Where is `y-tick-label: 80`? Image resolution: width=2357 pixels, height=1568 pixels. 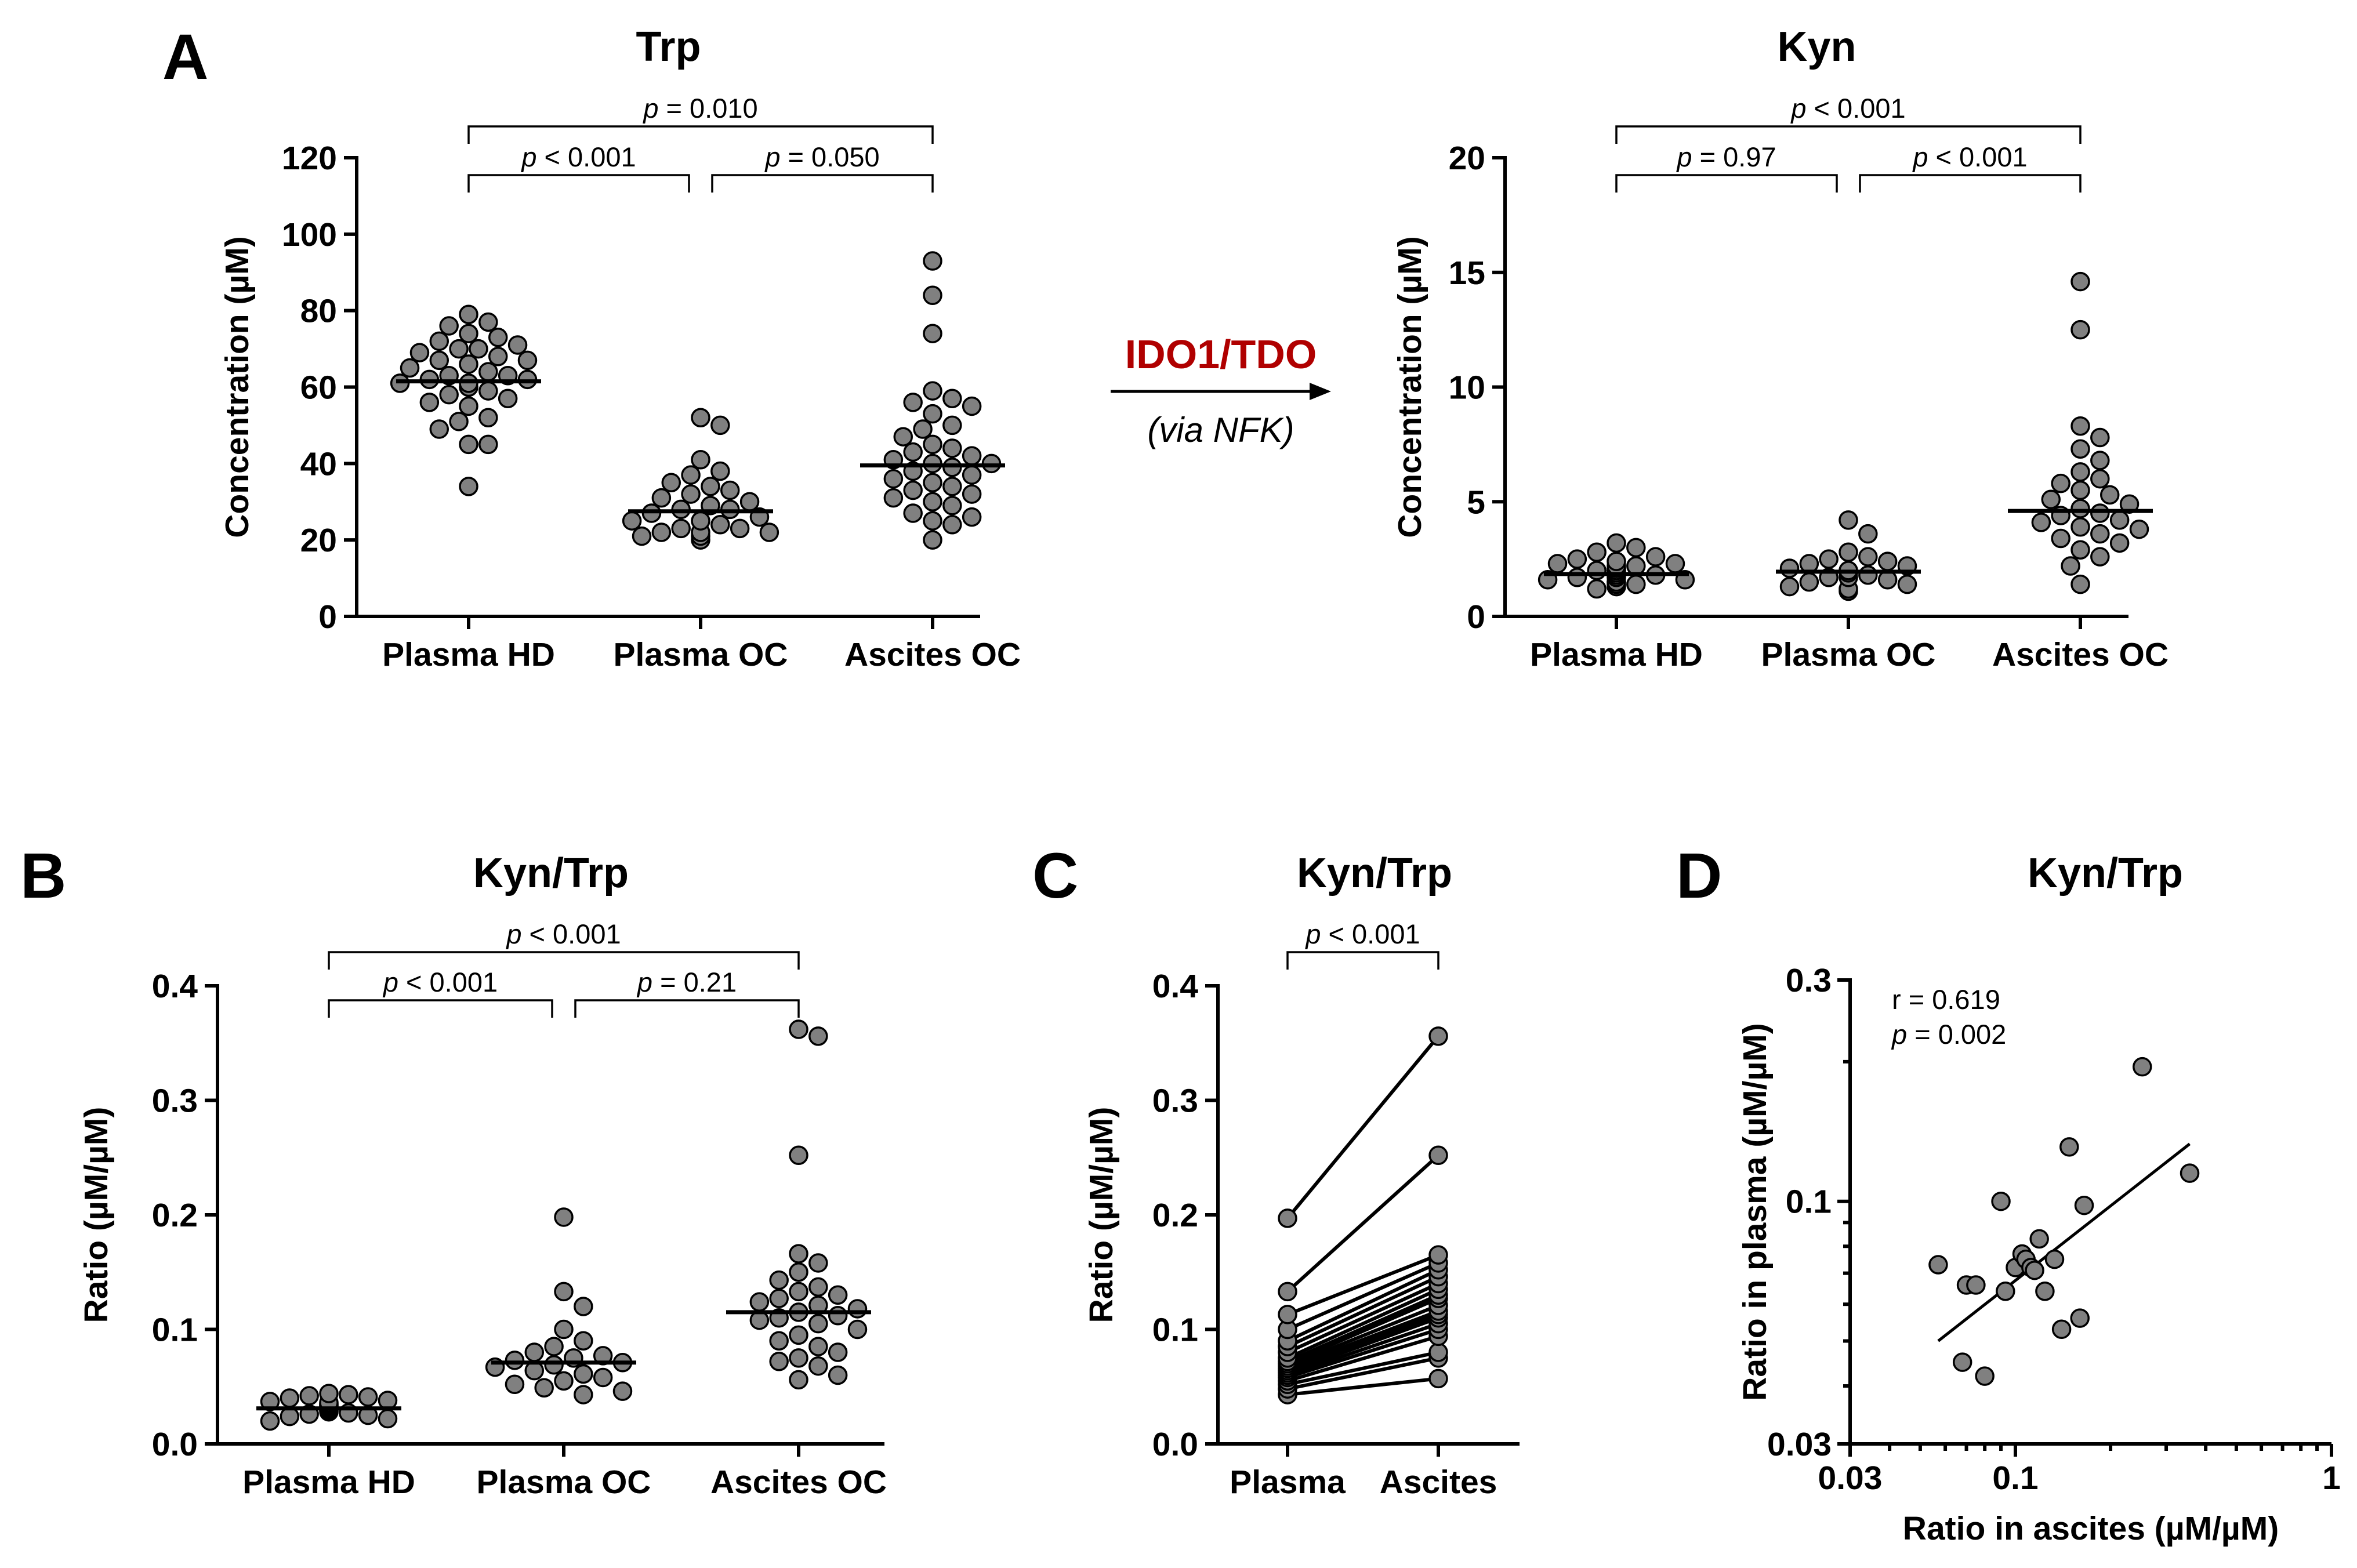
y-tick-label: 80 is located at coordinates (319, 311).